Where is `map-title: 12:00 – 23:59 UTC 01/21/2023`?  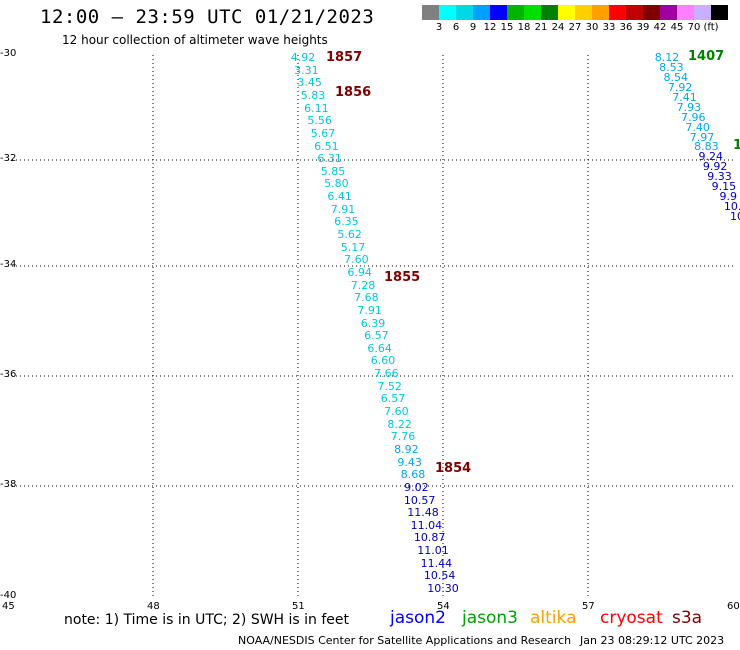
map-title: 12:00 – 23:59 UTC 01/21/2023 is located at coordinates (207, 17).